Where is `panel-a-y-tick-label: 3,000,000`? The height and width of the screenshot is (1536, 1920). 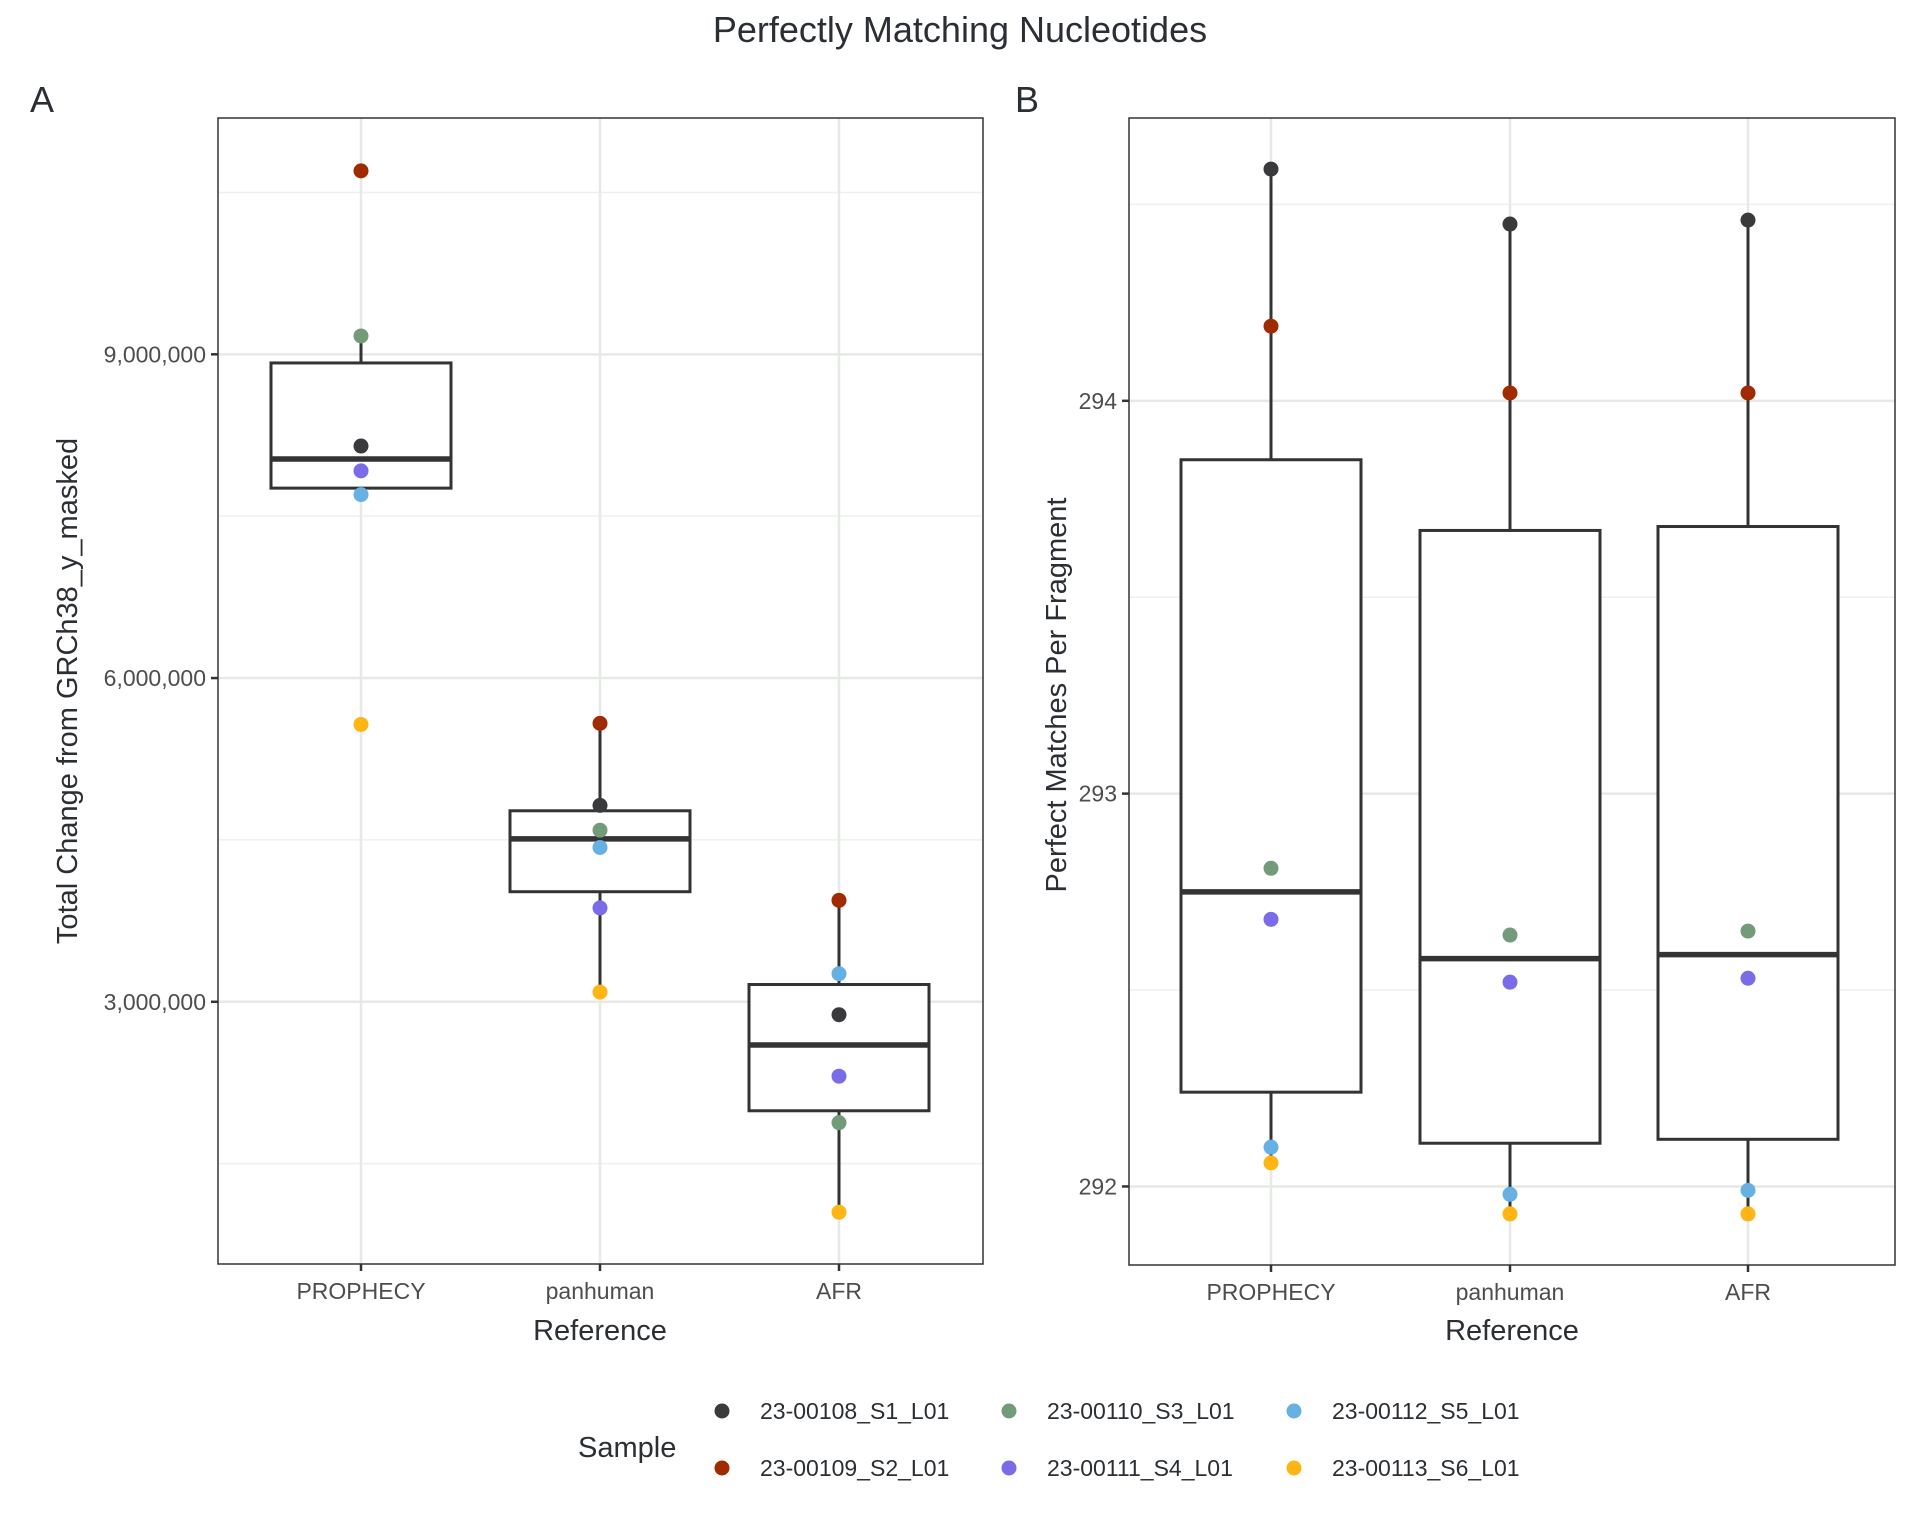
panel-a-y-tick-label: 3,000,000 is located at coordinates (155, 1002).